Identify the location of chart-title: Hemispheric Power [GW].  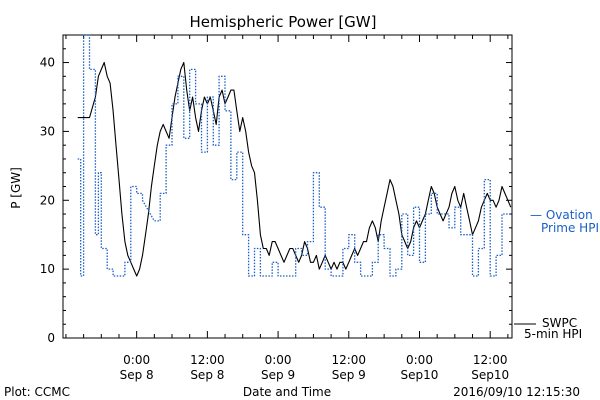
(283, 22).